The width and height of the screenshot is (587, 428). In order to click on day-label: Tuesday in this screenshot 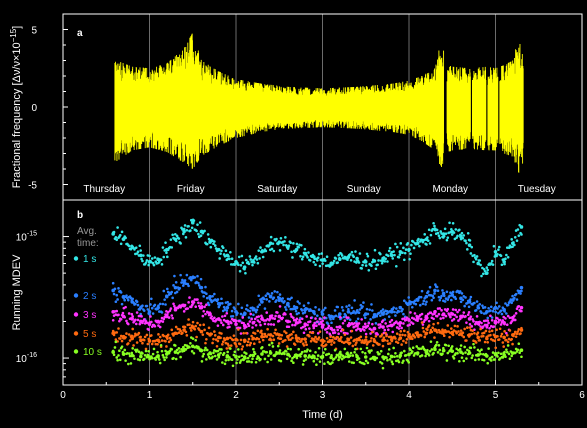, I will do `click(537, 189)`.